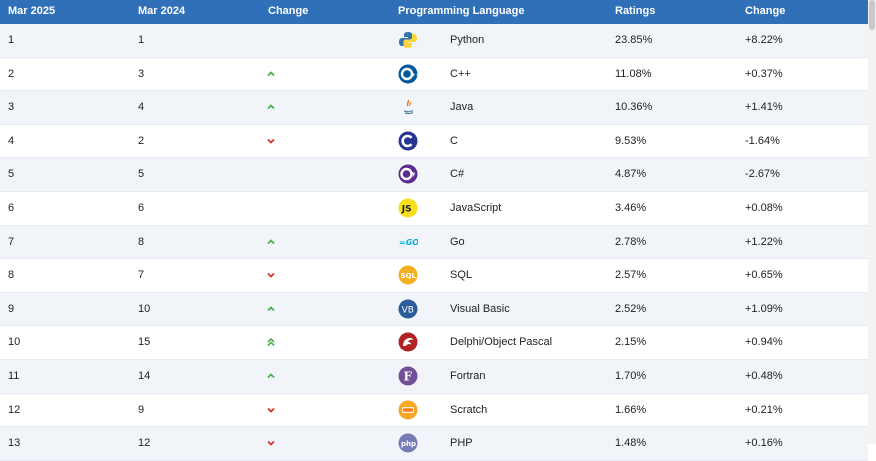 The width and height of the screenshot is (876, 461). What do you see at coordinates (434, 175) in the screenshot?
I see `table-row: 5 5 # C# 4.87% -2.67%` at bounding box center [434, 175].